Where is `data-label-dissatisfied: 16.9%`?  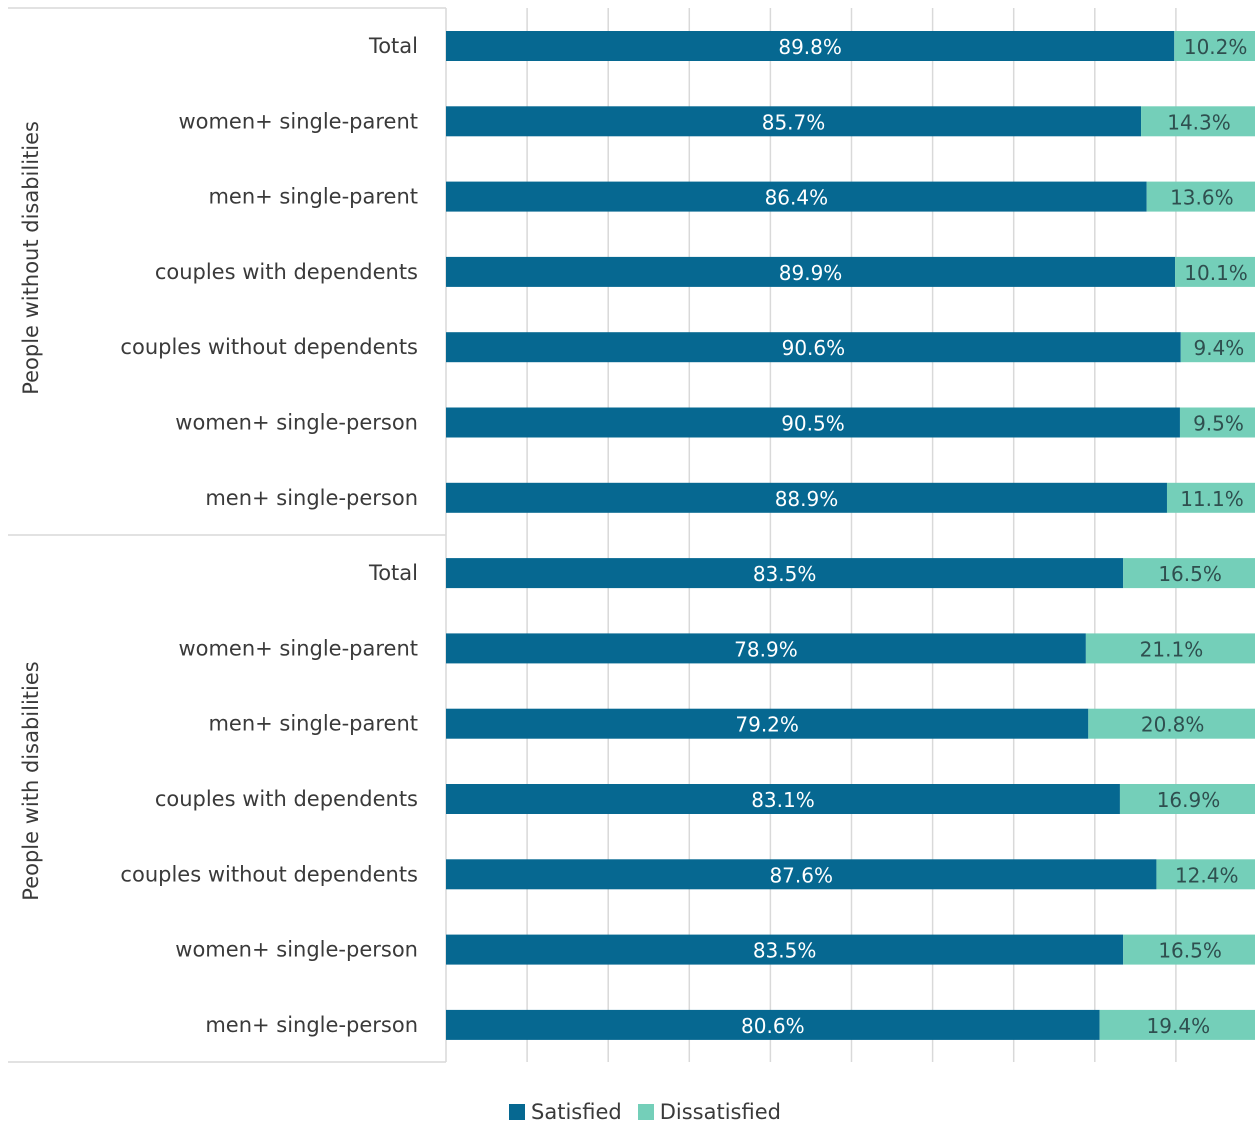 data-label-dissatisfied: 16.9% is located at coordinates (1189, 800).